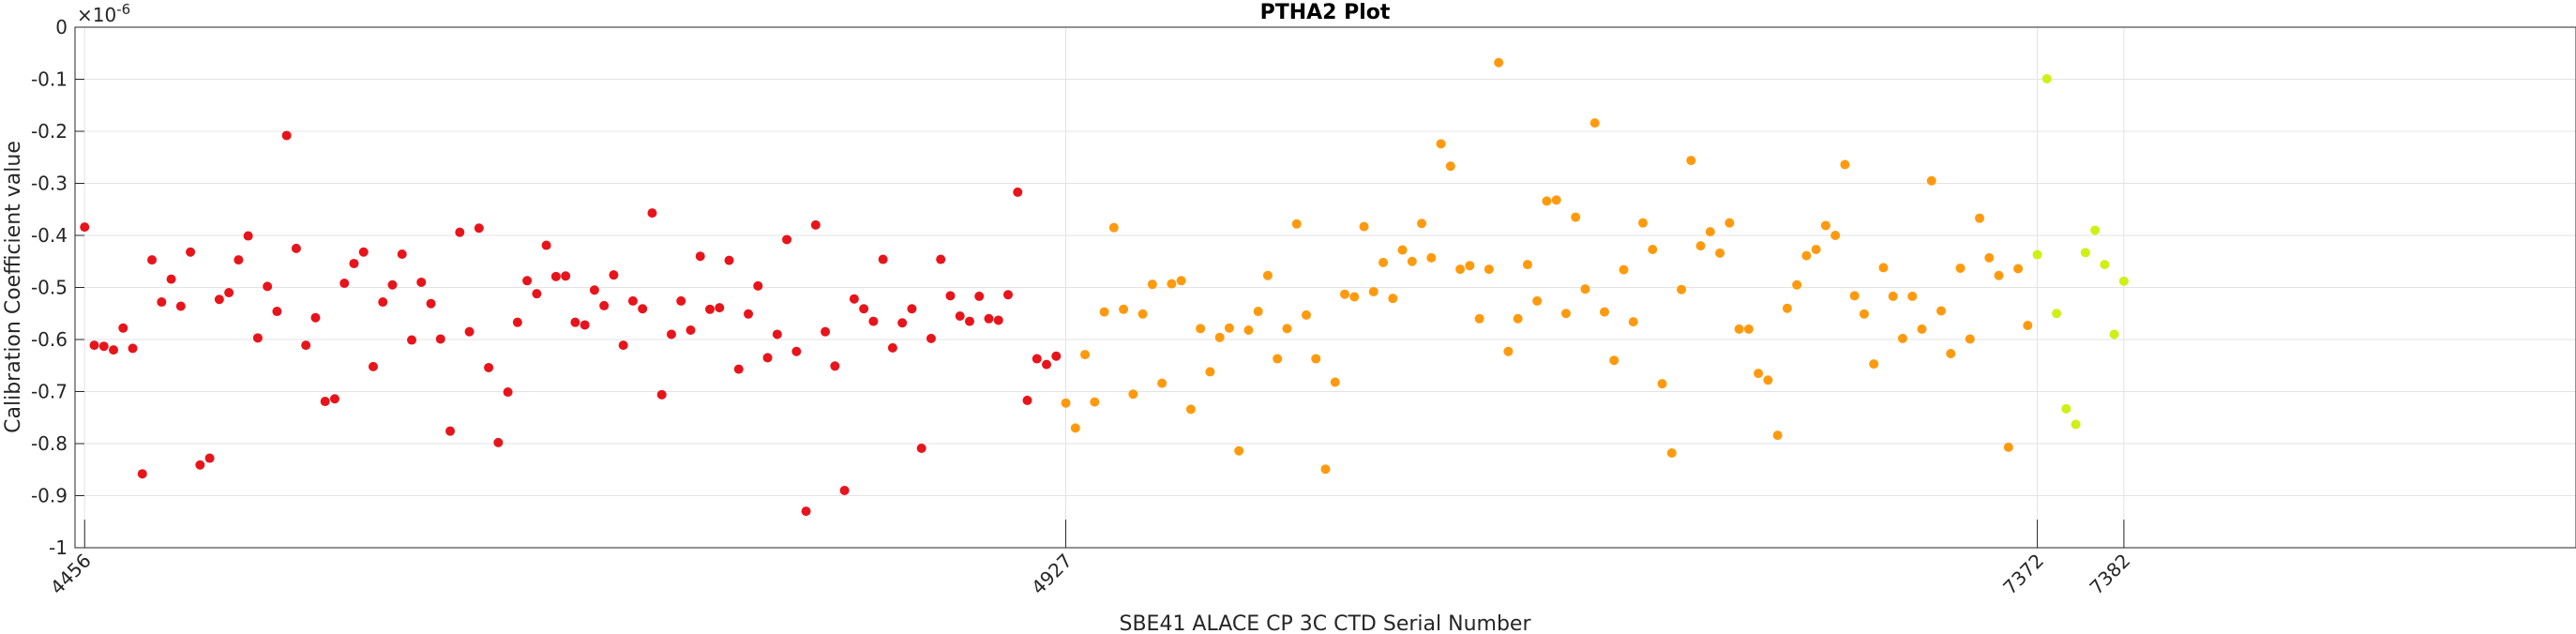  Describe the element at coordinates (123, 9) in the screenshot. I see `y-exponent-power: -6` at that location.